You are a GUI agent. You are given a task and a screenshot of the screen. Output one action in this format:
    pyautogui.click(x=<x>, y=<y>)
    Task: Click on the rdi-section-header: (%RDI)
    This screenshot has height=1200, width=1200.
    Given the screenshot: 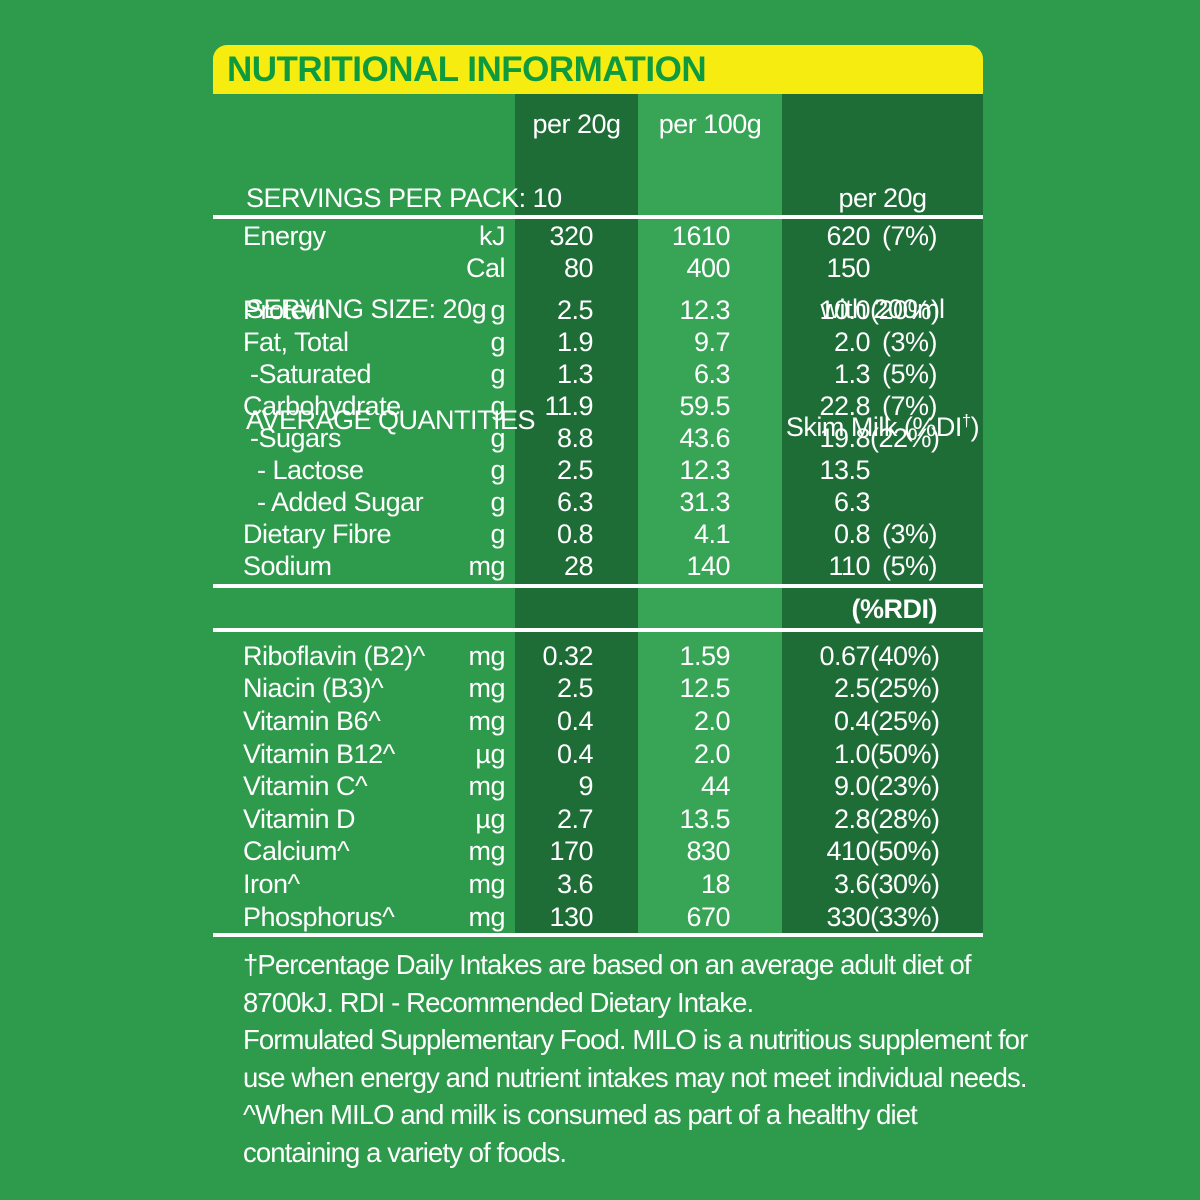 What is the action you would take?
    pyautogui.click(x=894, y=609)
    